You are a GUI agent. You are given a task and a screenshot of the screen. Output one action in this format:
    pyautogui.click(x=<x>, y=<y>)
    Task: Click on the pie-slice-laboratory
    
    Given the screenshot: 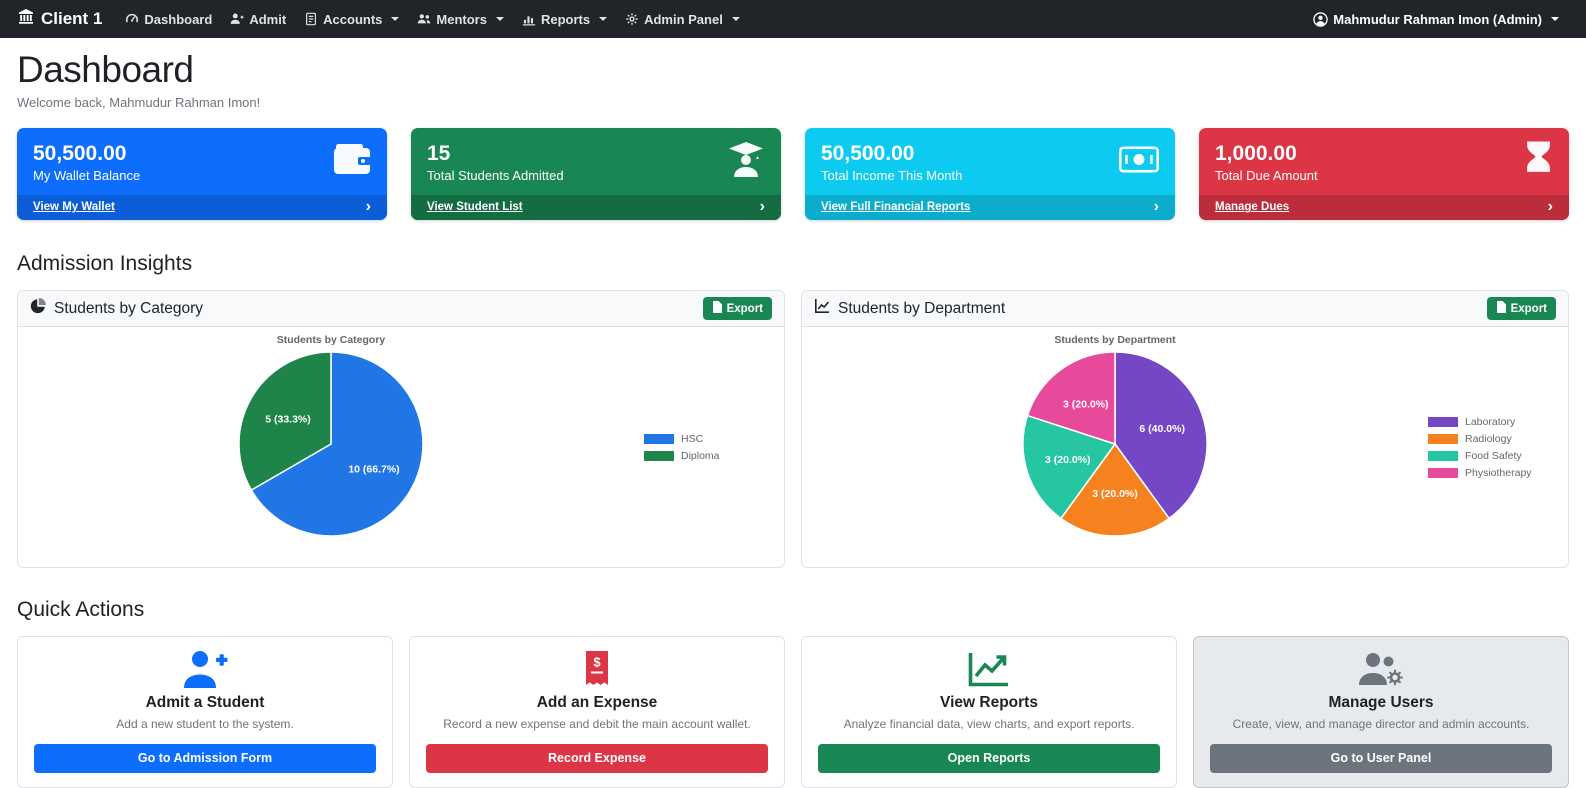 What is the action you would take?
    pyautogui.click(x=1161, y=435)
    